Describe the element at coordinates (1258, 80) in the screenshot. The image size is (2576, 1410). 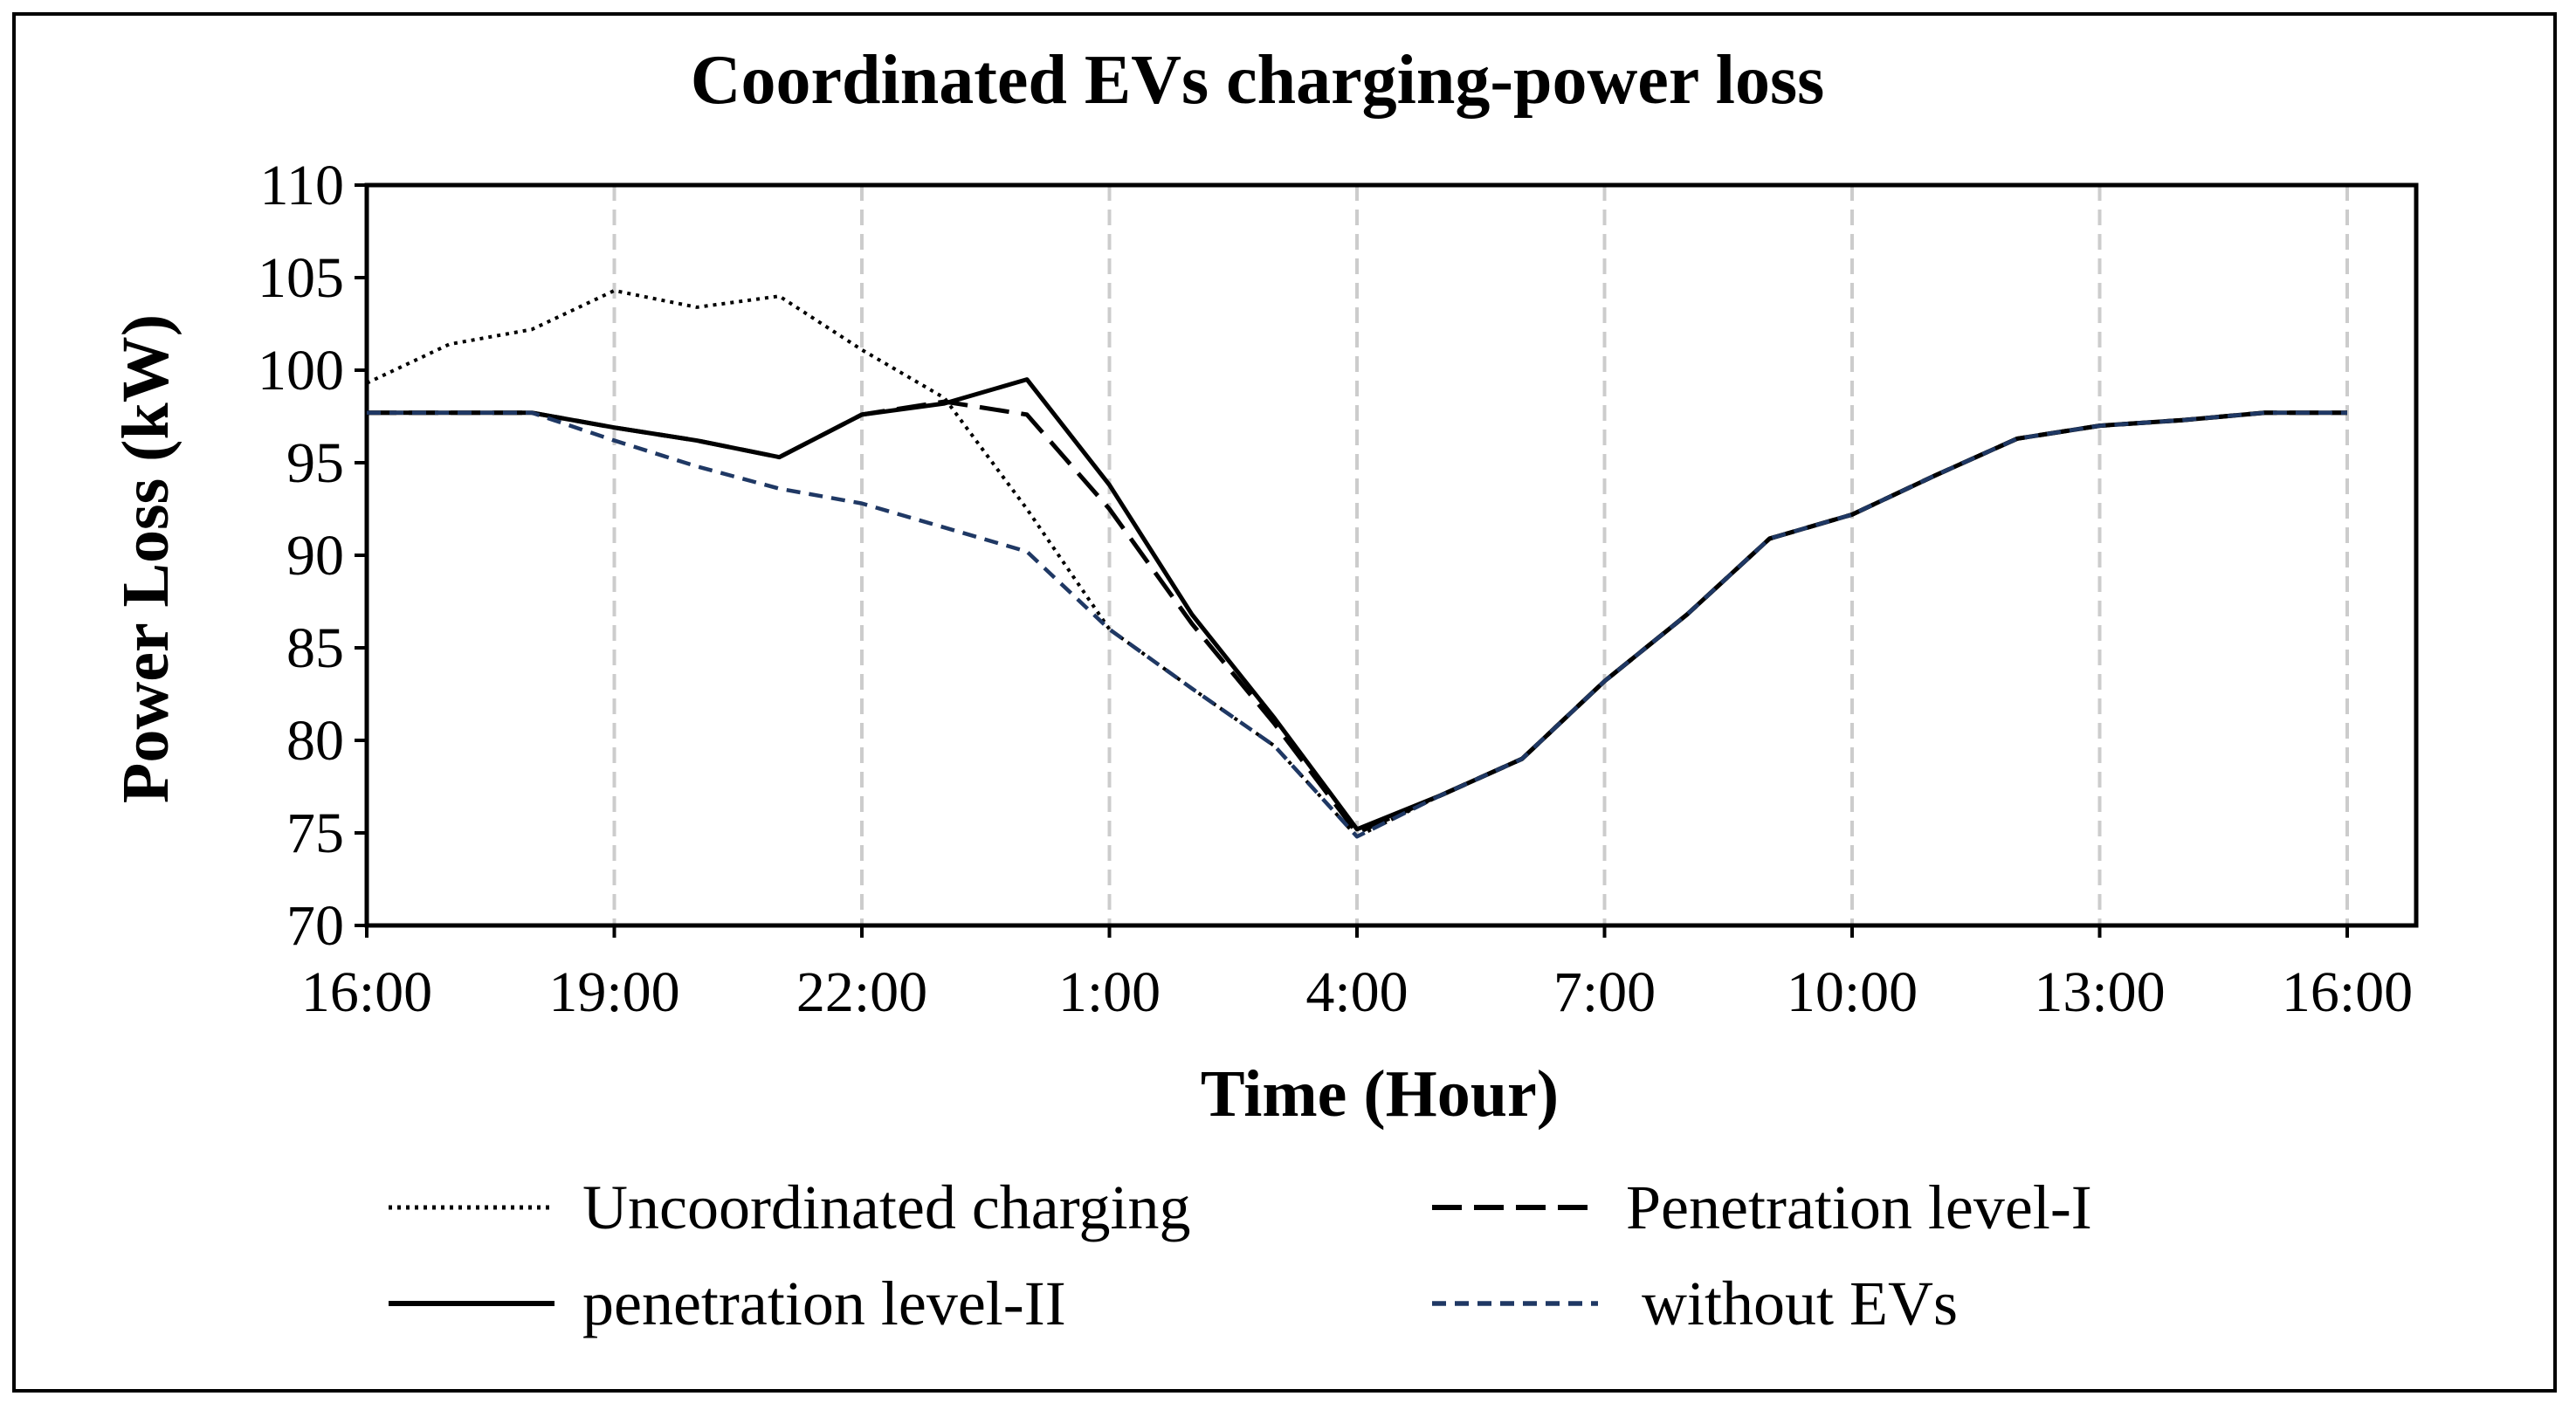
I see `chart-title: Coordinated EVs charging-power loss` at that location.